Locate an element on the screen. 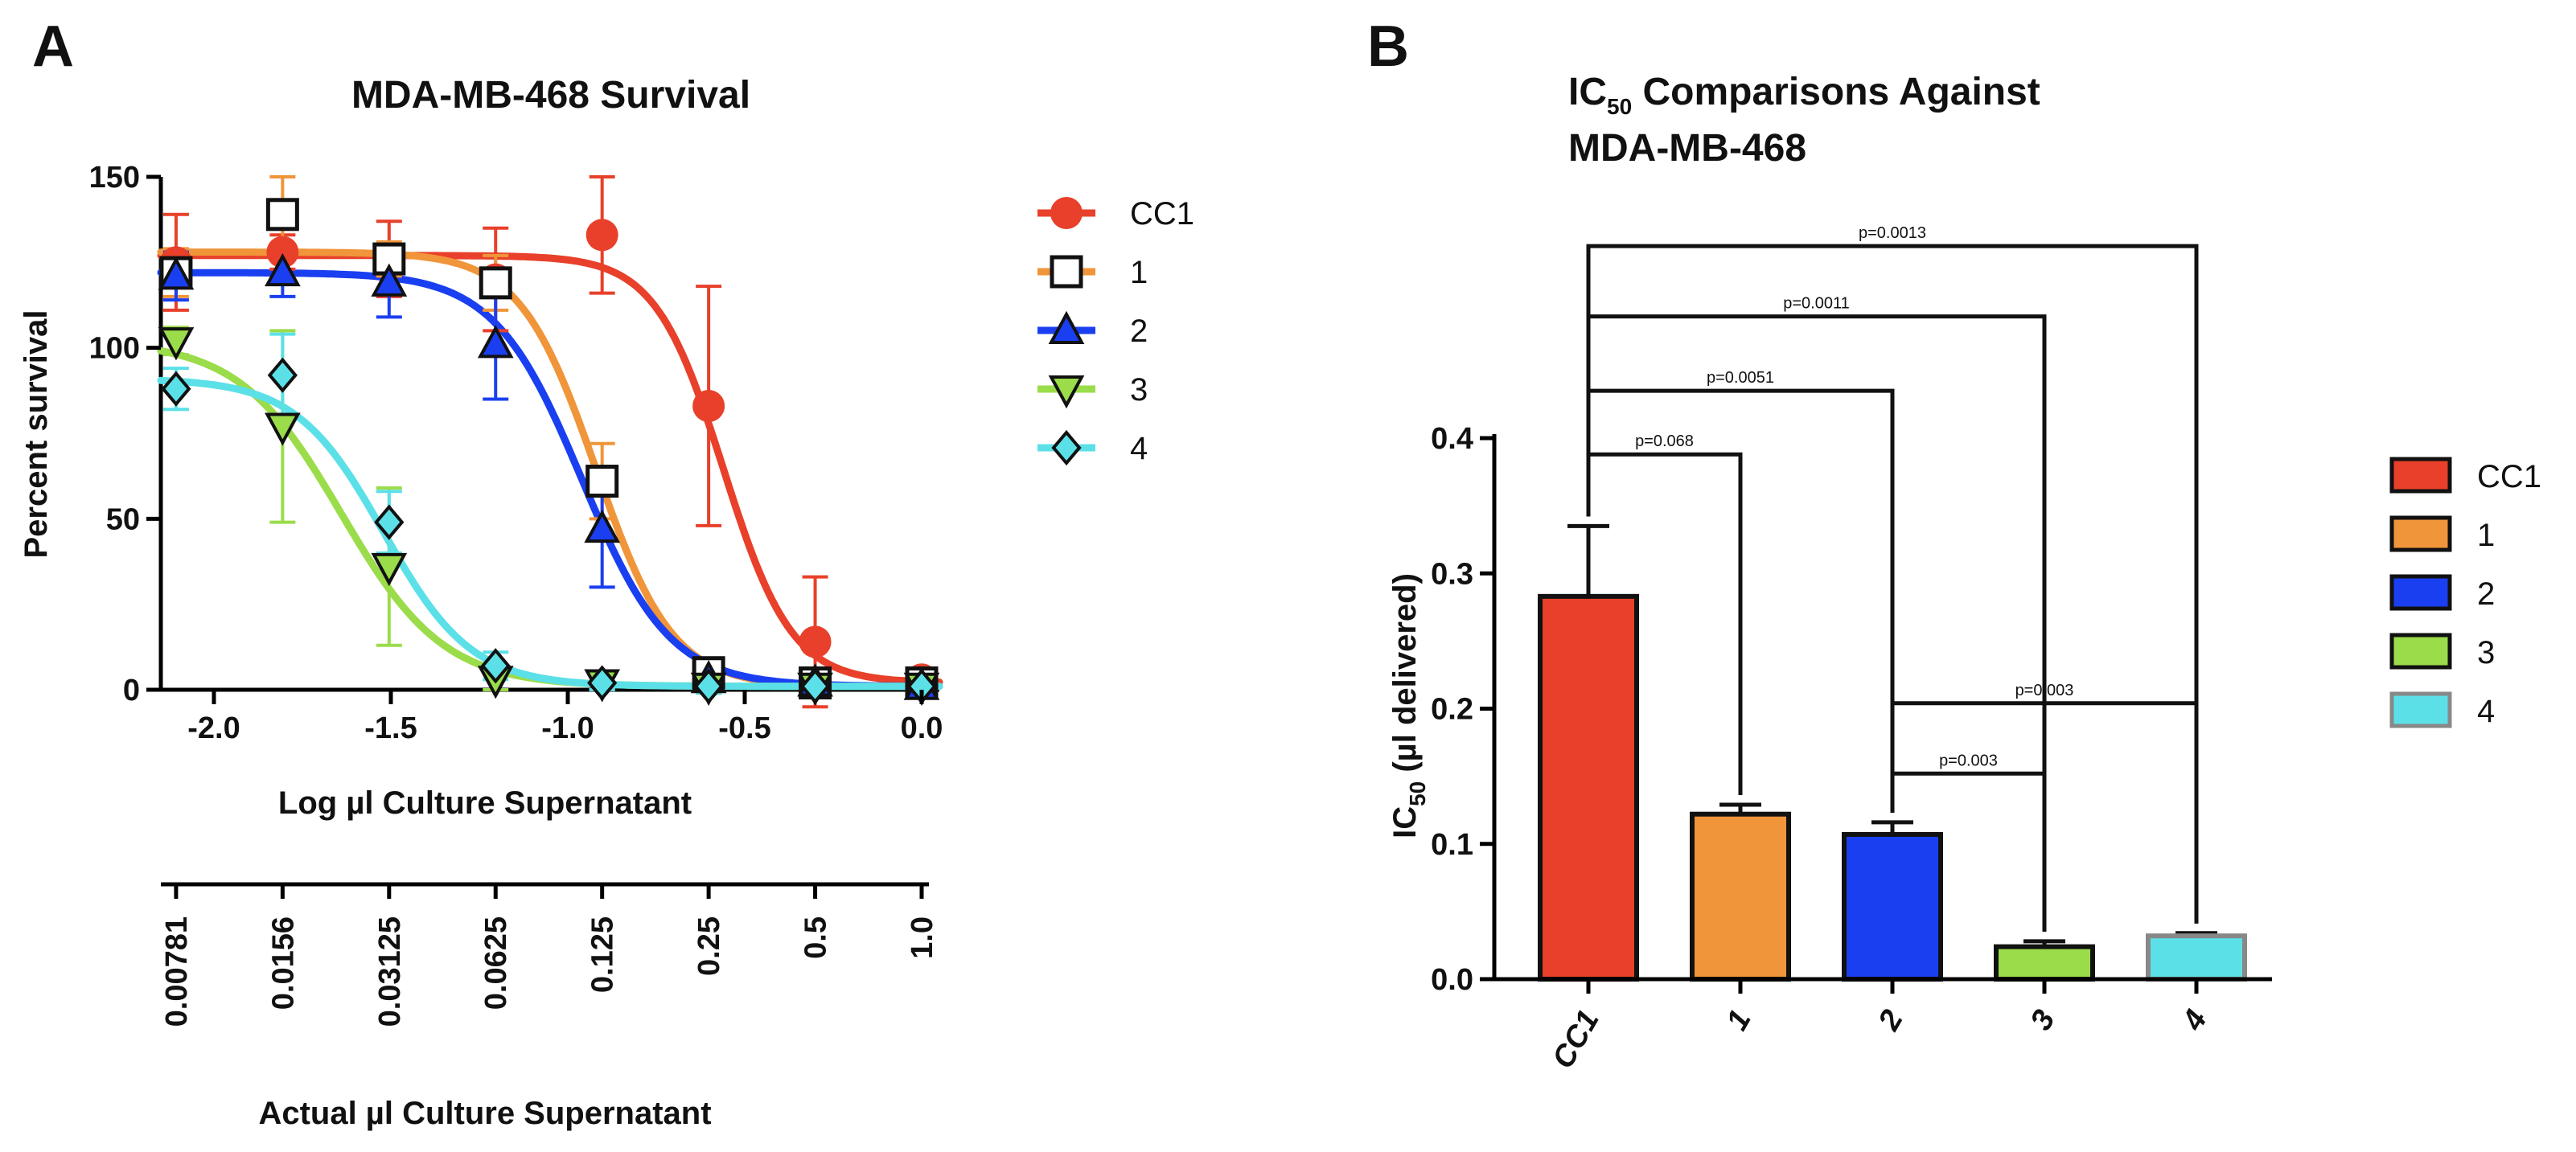  secondary-tick-label: 0.25 is located at coordinates (709, 946).